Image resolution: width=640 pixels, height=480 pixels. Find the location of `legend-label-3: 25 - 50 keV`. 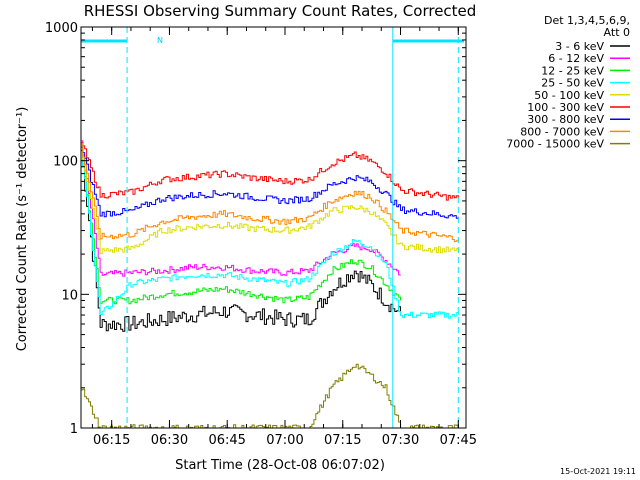

legend-label-3: 25 - 50 keV is located at coordinates (572, 83).